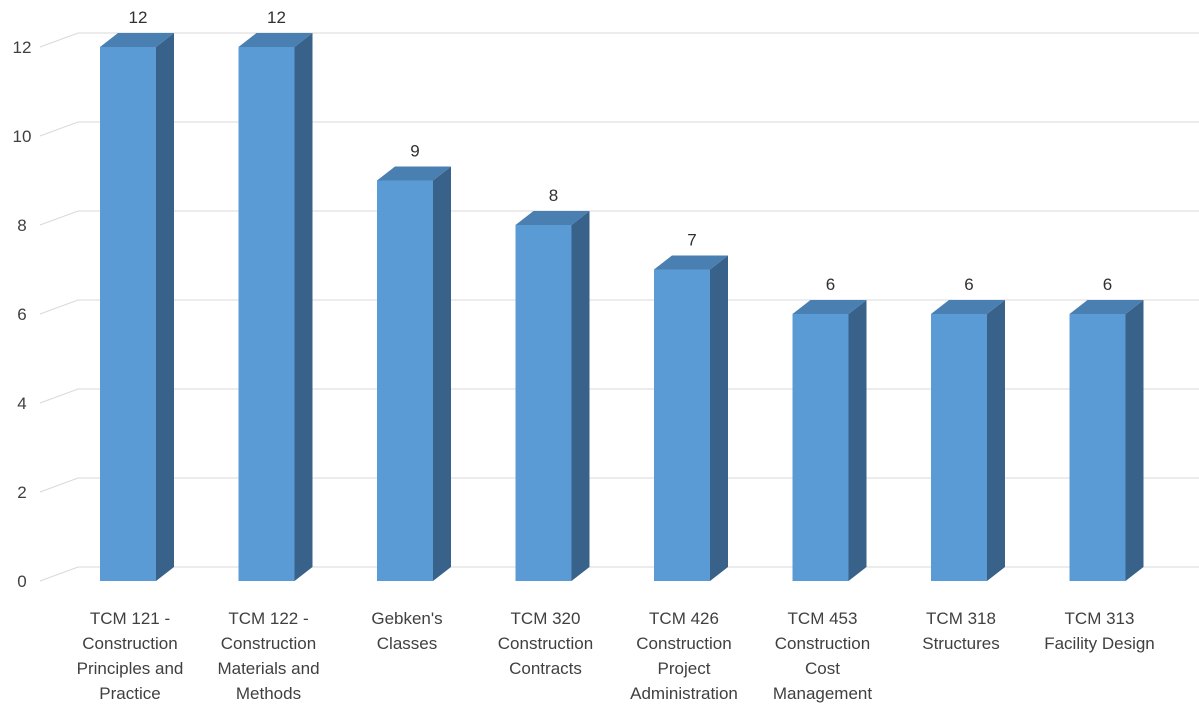  I want to click on y-tick-label: 0, so click(21, 581).